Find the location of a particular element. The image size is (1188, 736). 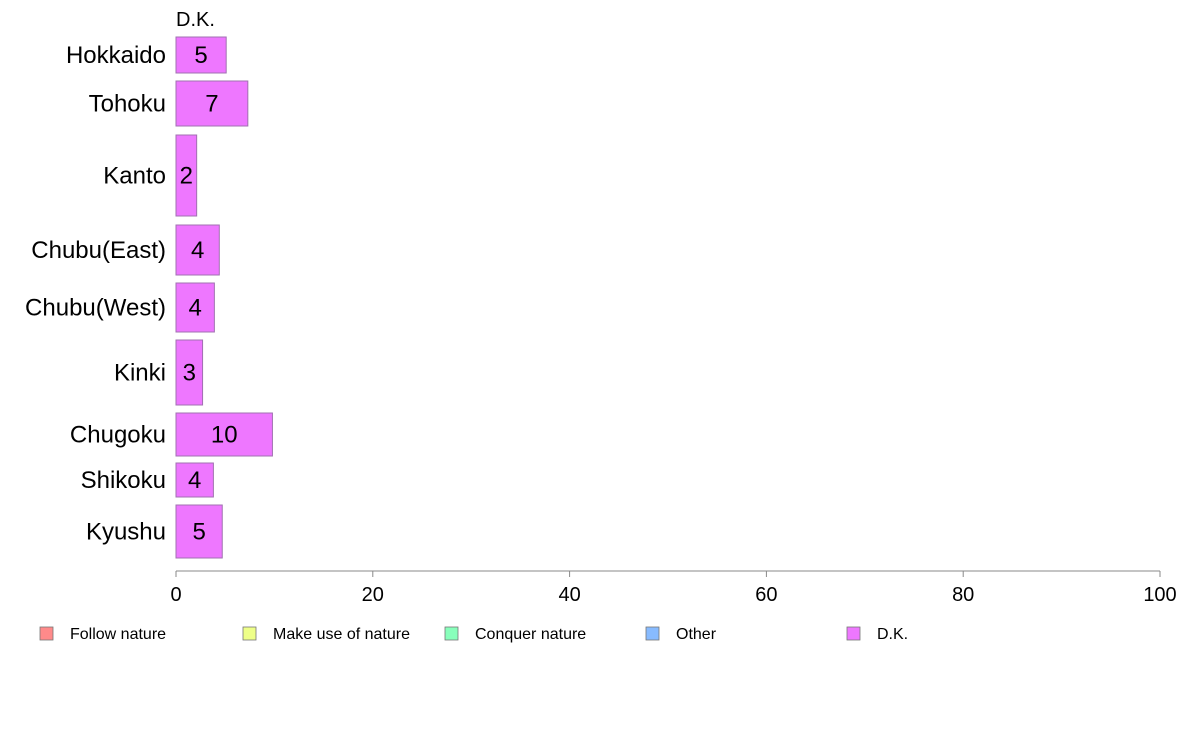

region-label: Kanto is located at coordinates (134, 176).